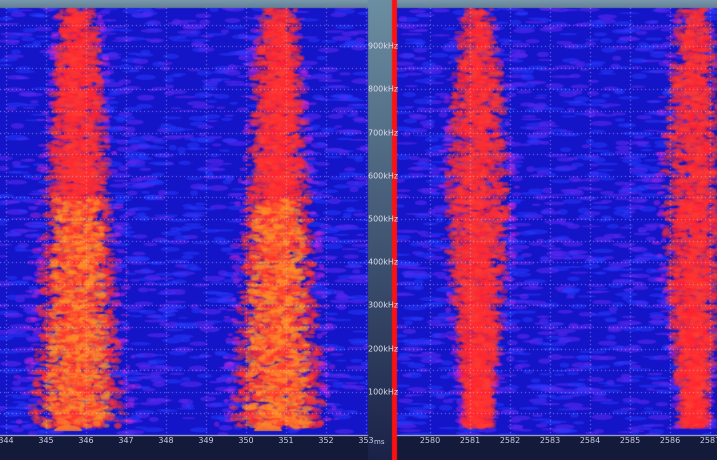 The width and height of the screenshot is (717, 460). Describe the element at coordinates (166, 440) in the screenshot. I see `x-tick-label: 348` at that location.